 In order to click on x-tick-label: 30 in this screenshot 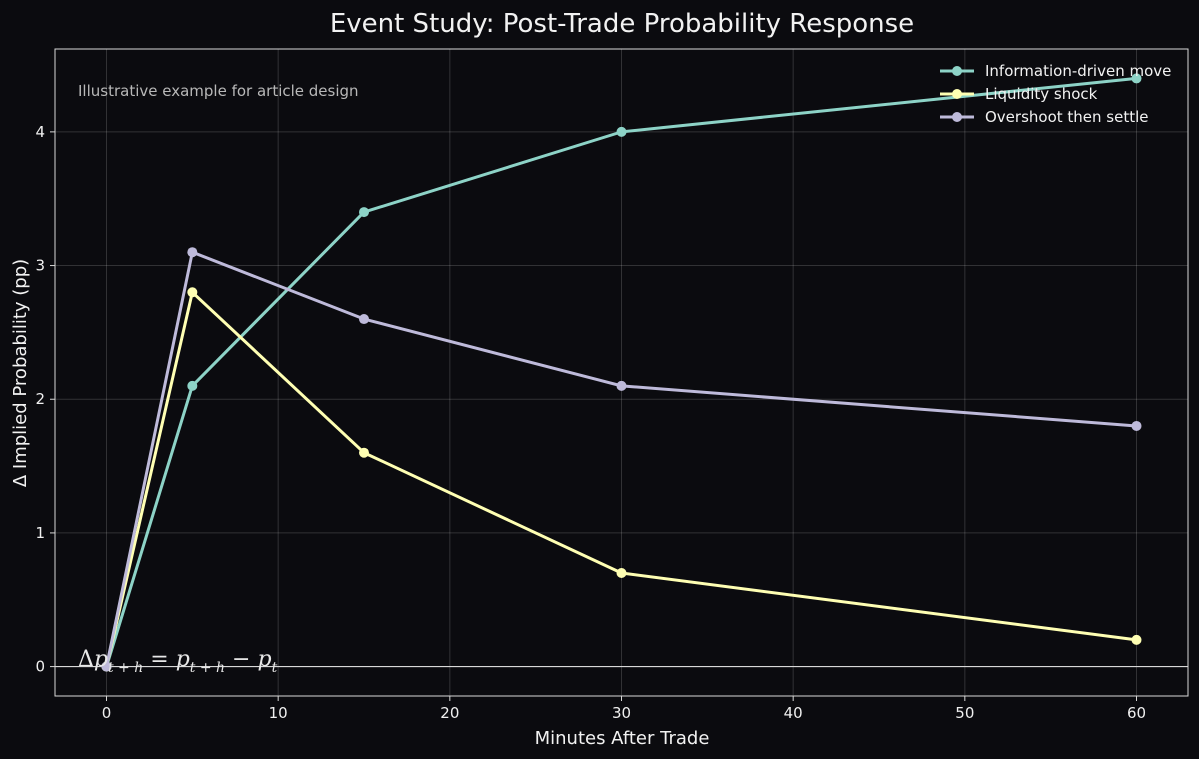, I will do `click(621, 713)`.